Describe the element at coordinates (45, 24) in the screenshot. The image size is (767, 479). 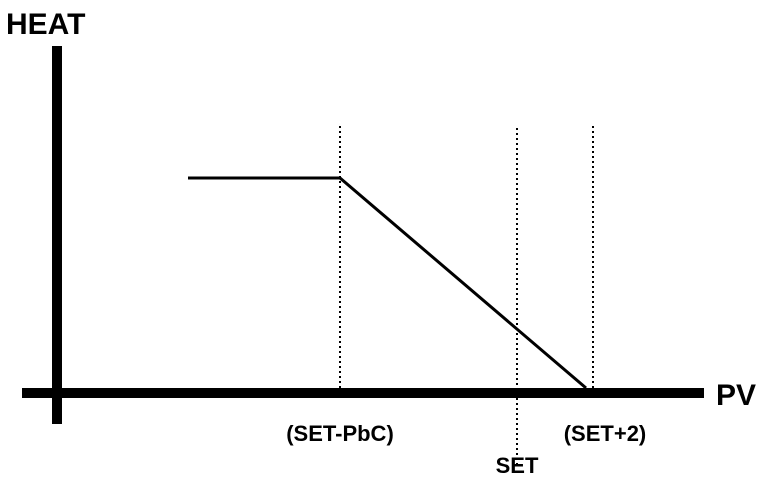
I see `y-axis-label: HEAT` at that location.